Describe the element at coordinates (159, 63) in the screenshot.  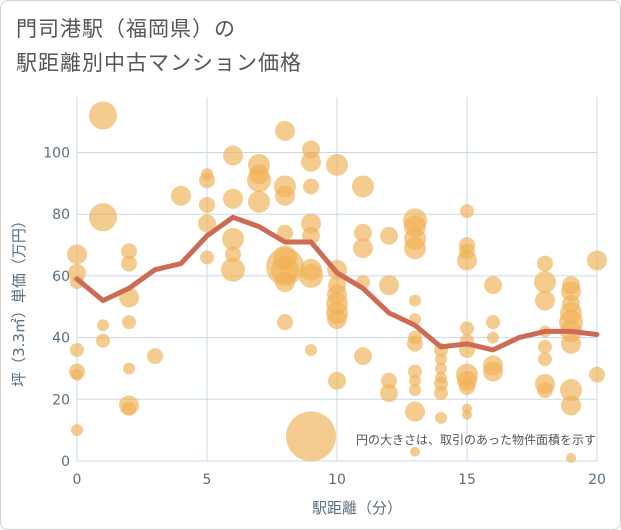
I see `chart-title-line2: 駅距離別中古マンション価格` at that location.